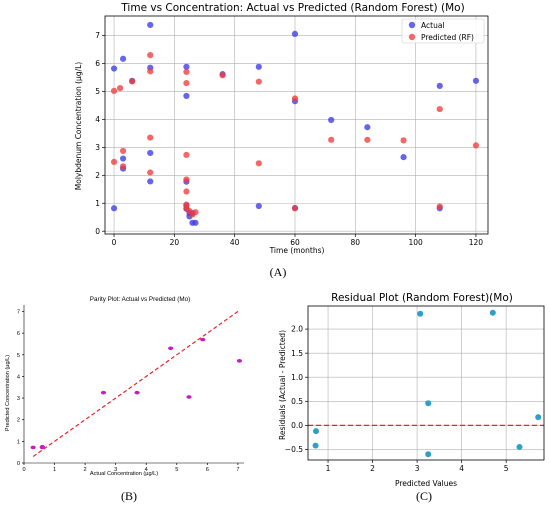  Describe the element at coordinates (297, 401) in the screenshot. I see `y-tick-label: 0.5` at that location.